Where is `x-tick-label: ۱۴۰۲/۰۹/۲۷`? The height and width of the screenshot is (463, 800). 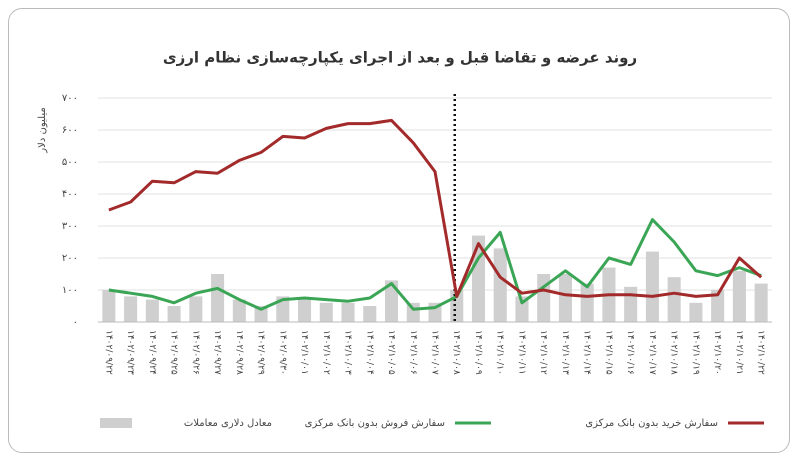
x-tick-label: ۱۴۰۲/۰۹/۲۷ is located at coordinates (217, 352).